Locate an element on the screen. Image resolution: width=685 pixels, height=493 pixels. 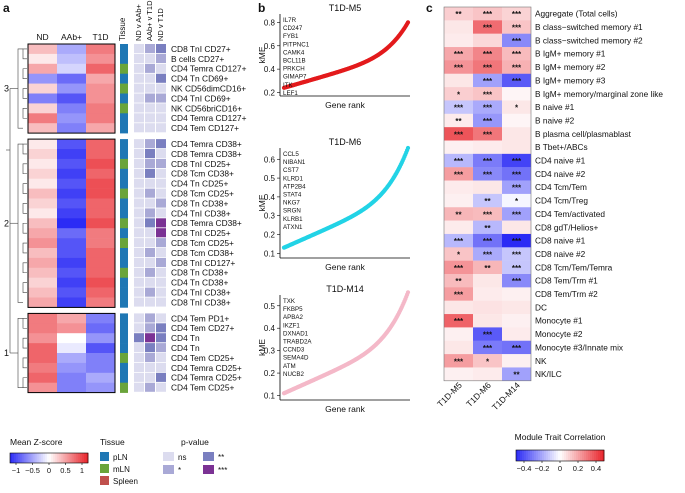
kme-gene-label: CCND3 is located at coordinates (294, 350).